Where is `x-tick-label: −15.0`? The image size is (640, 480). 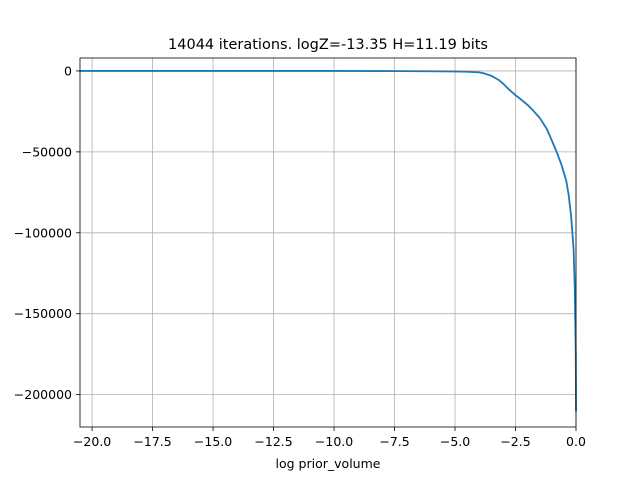 x-tick-label: −15.0 is located at coordinates (213, 441).